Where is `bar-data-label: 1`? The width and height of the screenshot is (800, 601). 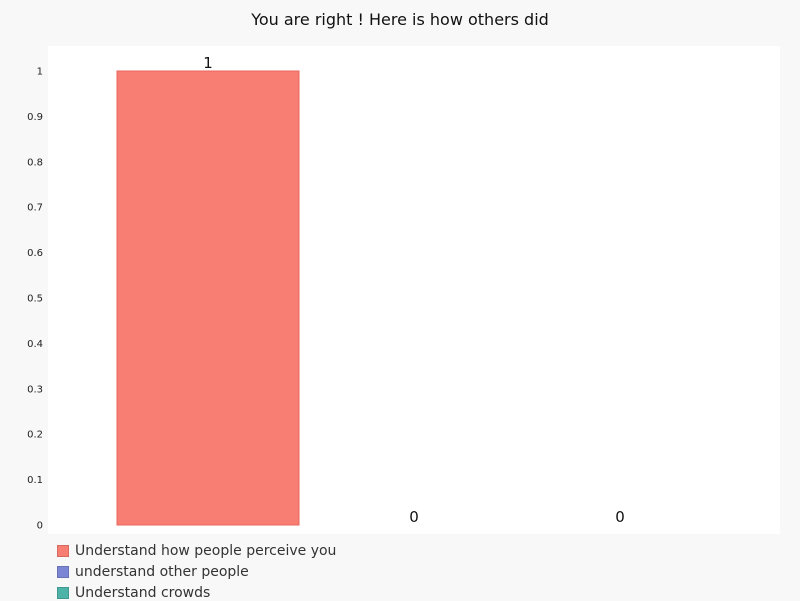
bar-data-label: 1 is located at coordinates (208, 63).